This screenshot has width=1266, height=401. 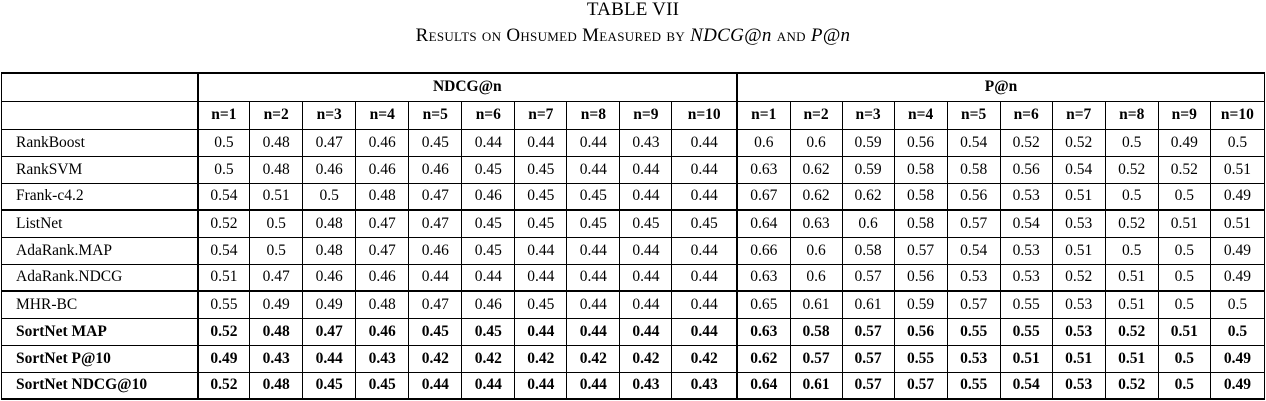 I want to click on column-header-ndcg-5: n=5, so click(x=435, y=115).